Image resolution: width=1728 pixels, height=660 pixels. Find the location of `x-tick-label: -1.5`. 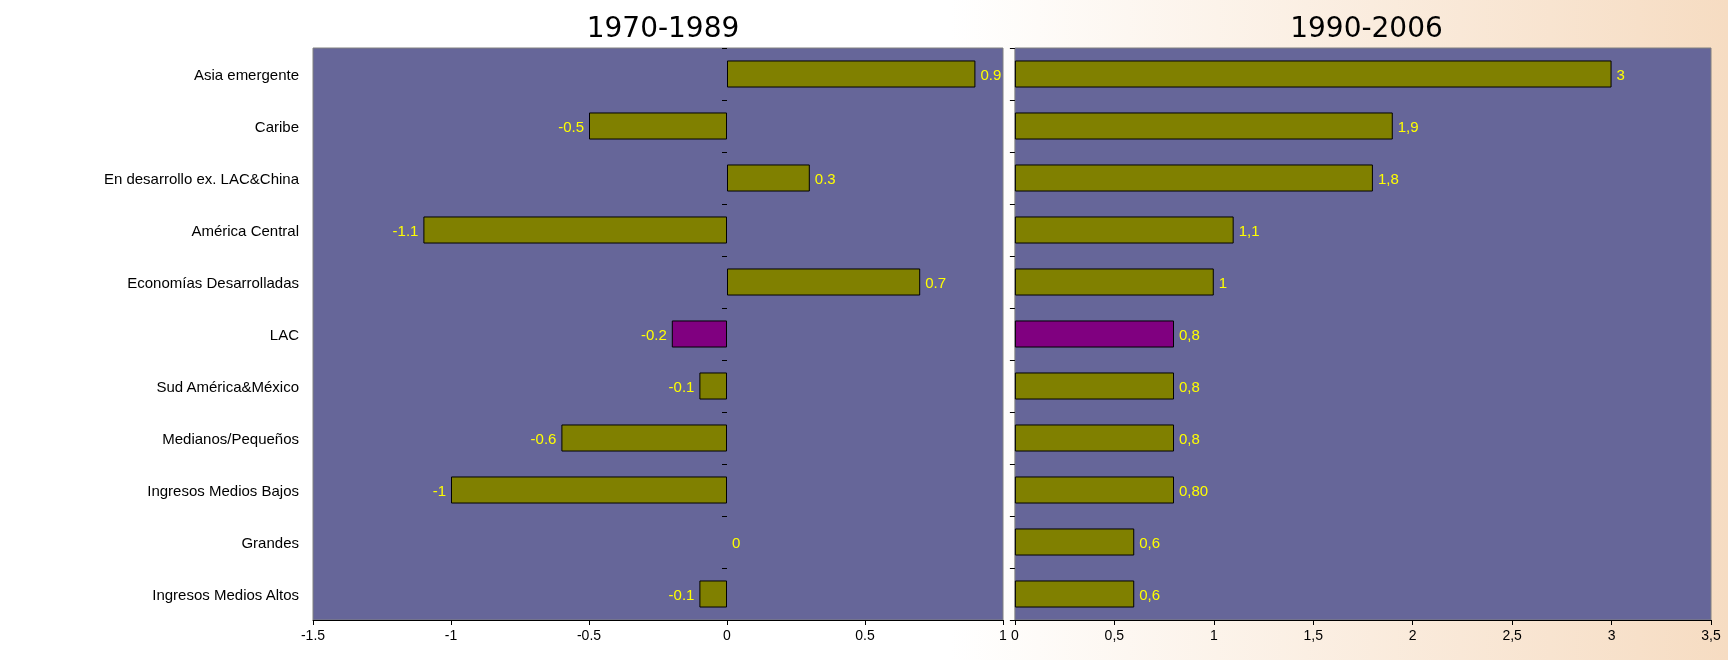

x-tick-label: -1.5 is located at coordinates (313, 635).